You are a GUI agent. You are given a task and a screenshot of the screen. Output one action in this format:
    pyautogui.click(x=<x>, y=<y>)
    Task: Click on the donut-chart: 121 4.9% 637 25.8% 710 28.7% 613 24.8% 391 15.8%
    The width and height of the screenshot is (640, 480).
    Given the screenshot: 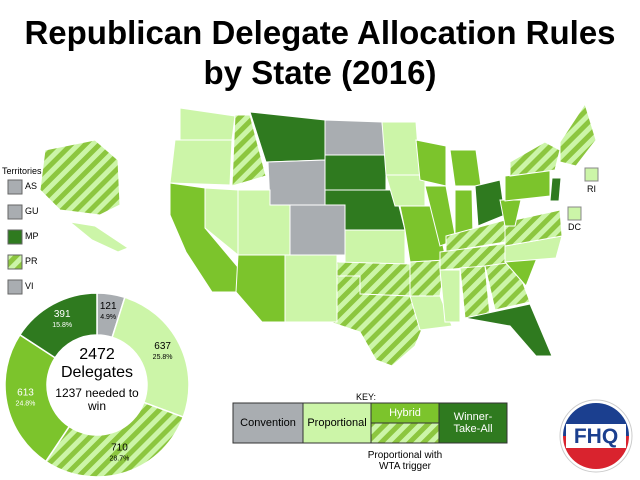 What is the action you would take?
    pyautogui.click(x=97, y=385)
    